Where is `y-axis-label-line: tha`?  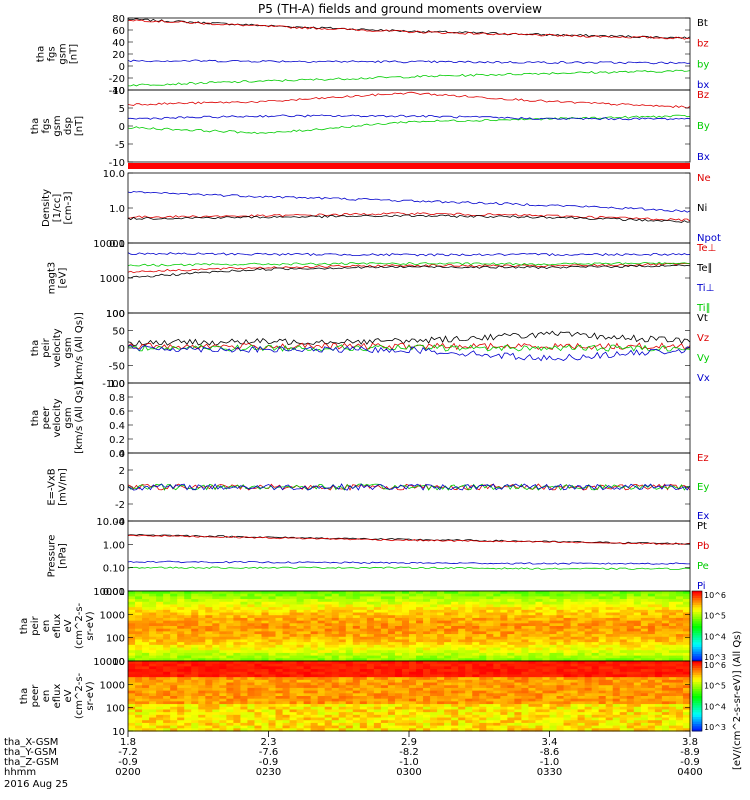 y-axis-label-line: tha is located at coordinates (35, 418).